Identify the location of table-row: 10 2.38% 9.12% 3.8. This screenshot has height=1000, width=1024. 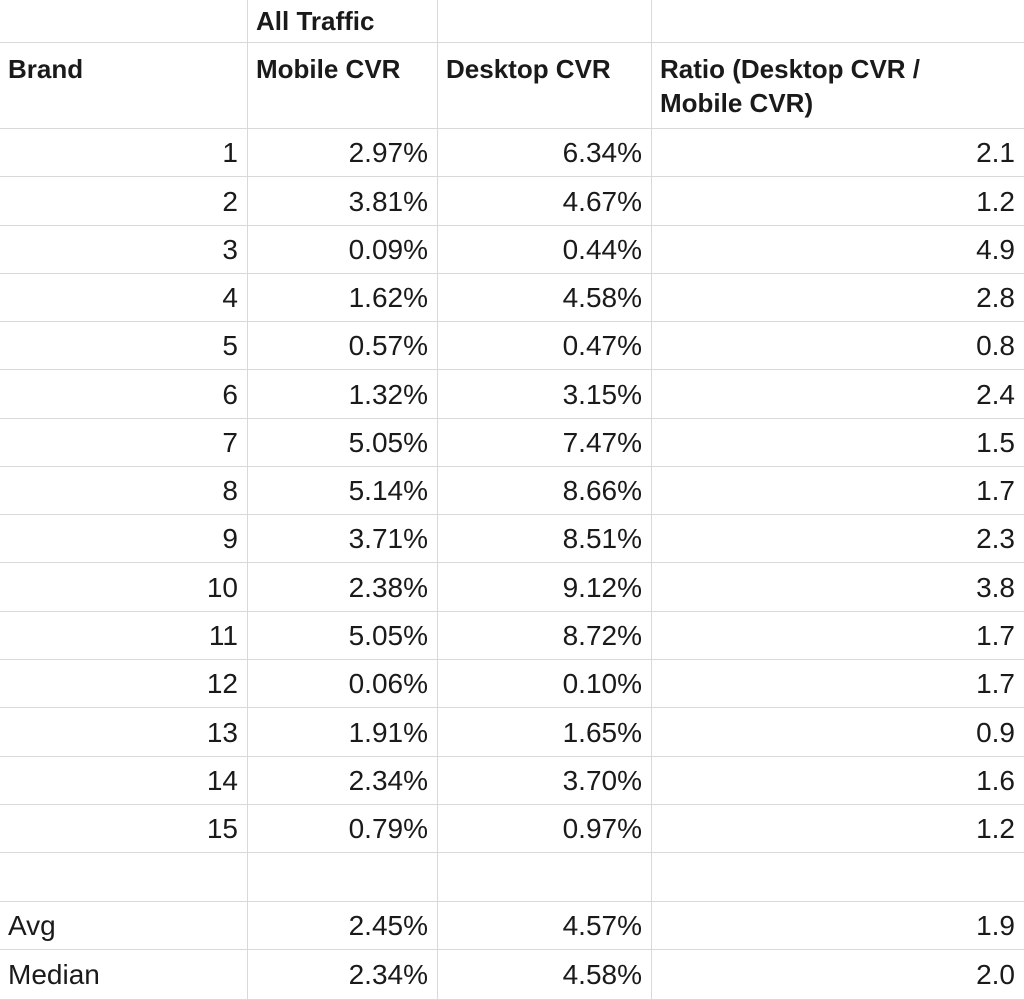
(512, 587).